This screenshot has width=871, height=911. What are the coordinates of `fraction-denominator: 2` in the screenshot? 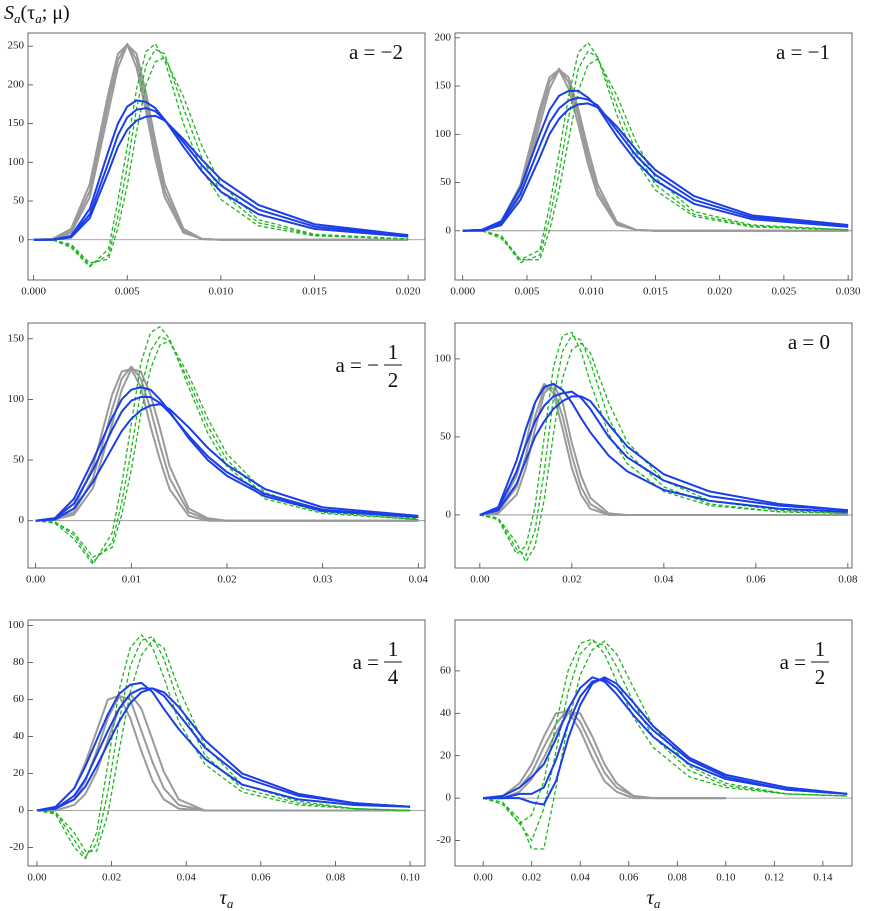 It's located at (820, 677).